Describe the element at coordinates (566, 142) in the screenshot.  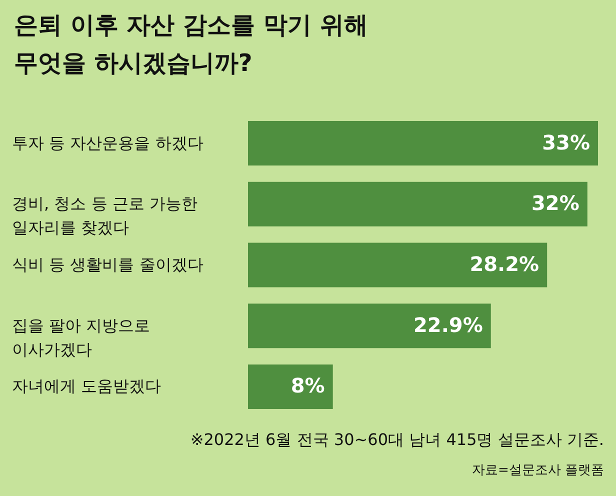
I see `data-label: 33%` at that location.